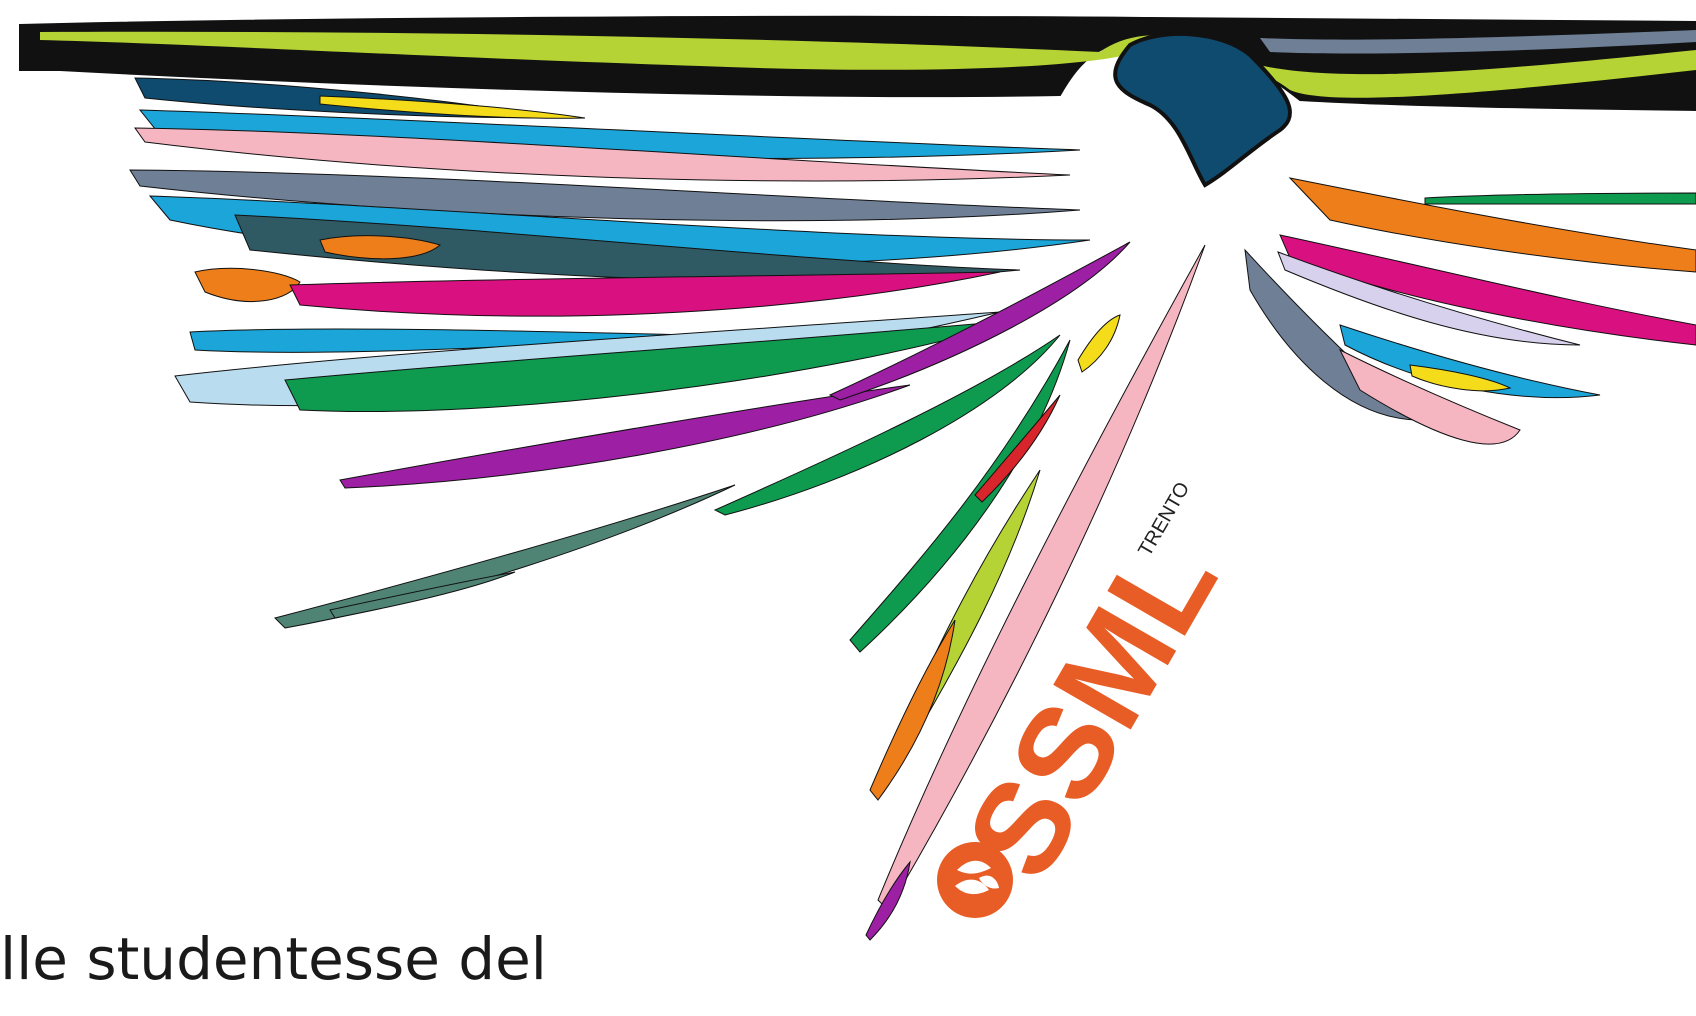  What do you see at coordinates (912, 710) in the screenshot?
I see `stroke-orange-diagonal` at bounding box center [912, 710].